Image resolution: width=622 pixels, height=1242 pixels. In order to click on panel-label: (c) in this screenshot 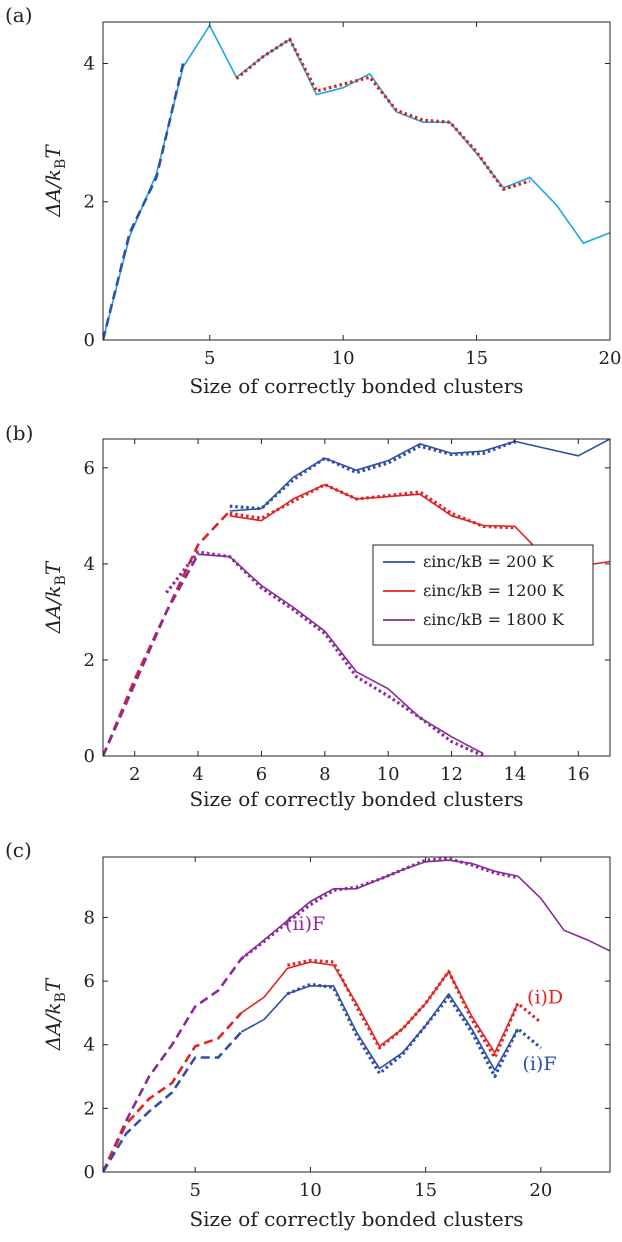, I will do `click(18, 850)`.